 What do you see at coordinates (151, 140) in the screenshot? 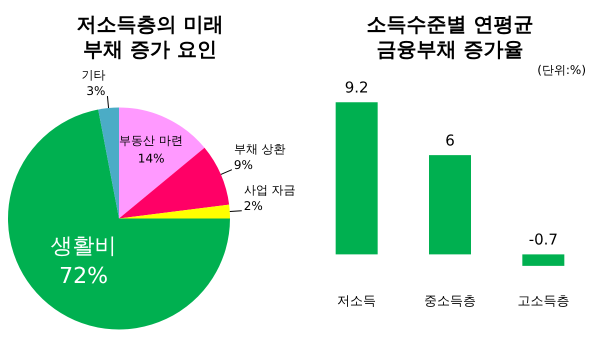
I see `slice-label: 부동산 마련` at bounding box center [151, 140].